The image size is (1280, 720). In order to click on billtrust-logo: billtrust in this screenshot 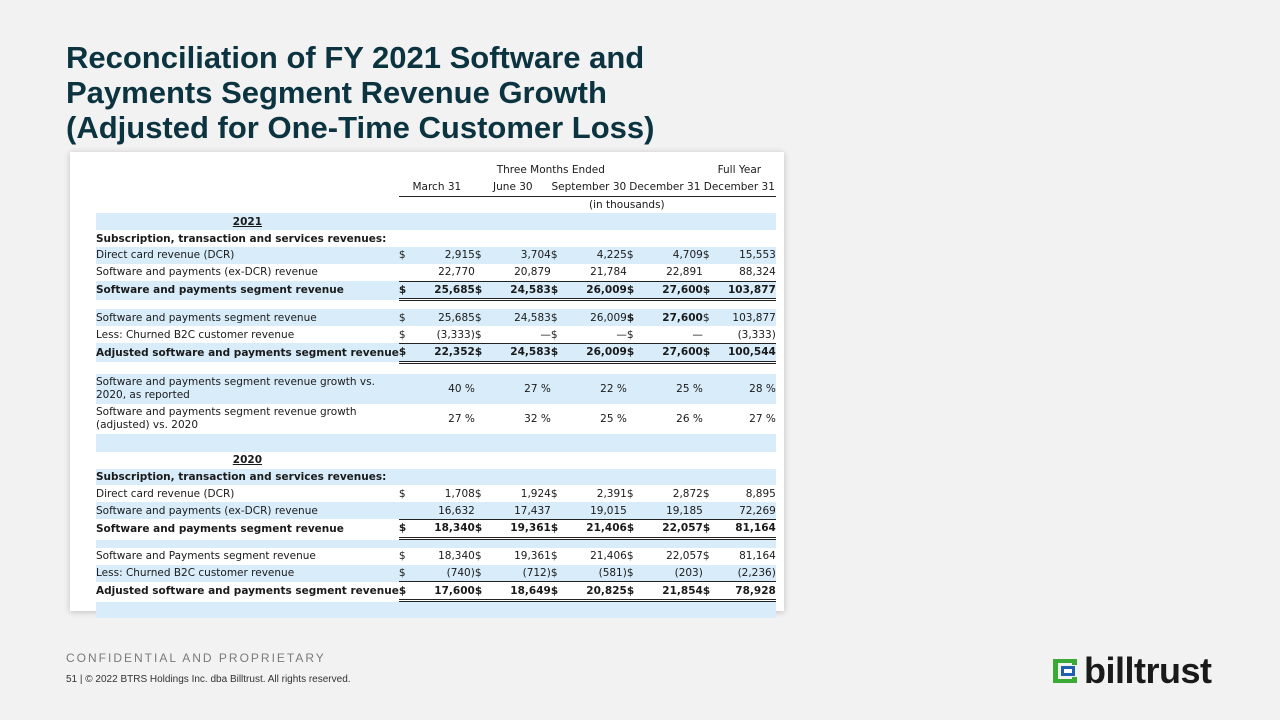, I will do `click(1131, 671)`.